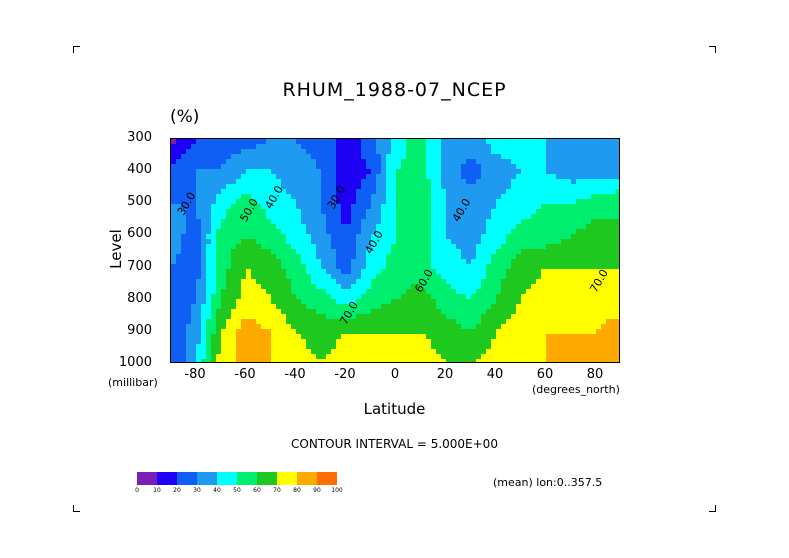  I want to click on colorbar-tick-label: 20, so click(177, 490).